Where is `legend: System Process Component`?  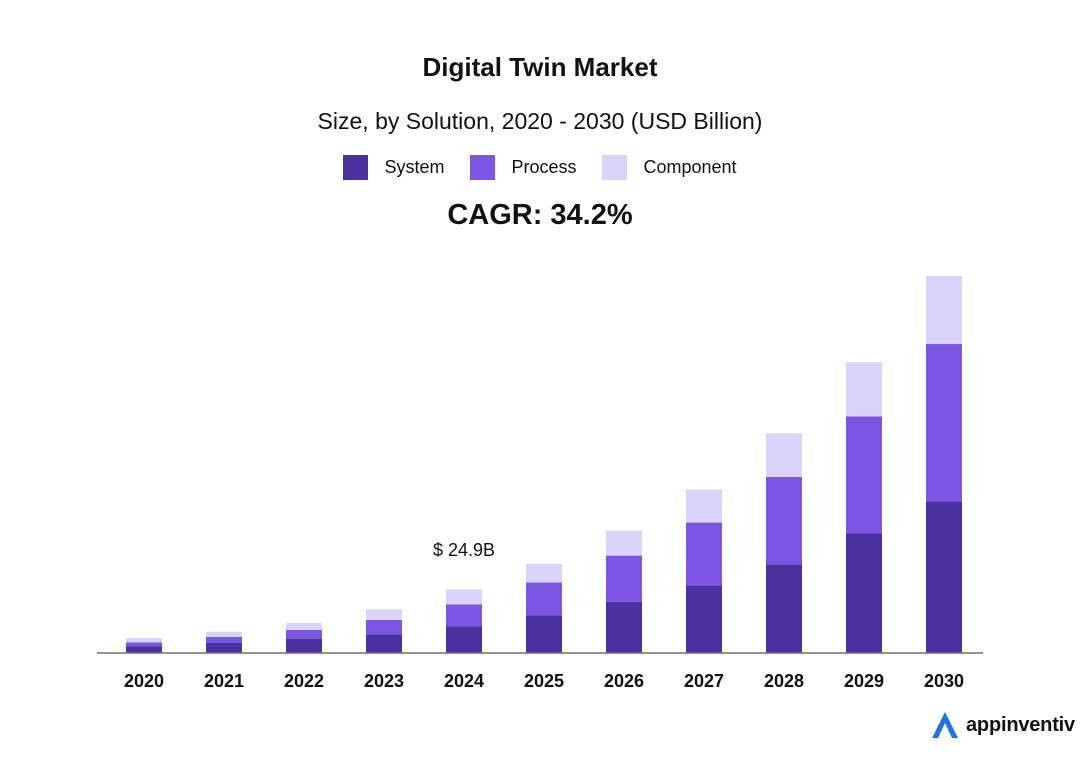 legend: System Process Component is located at coordinates (540, 167).